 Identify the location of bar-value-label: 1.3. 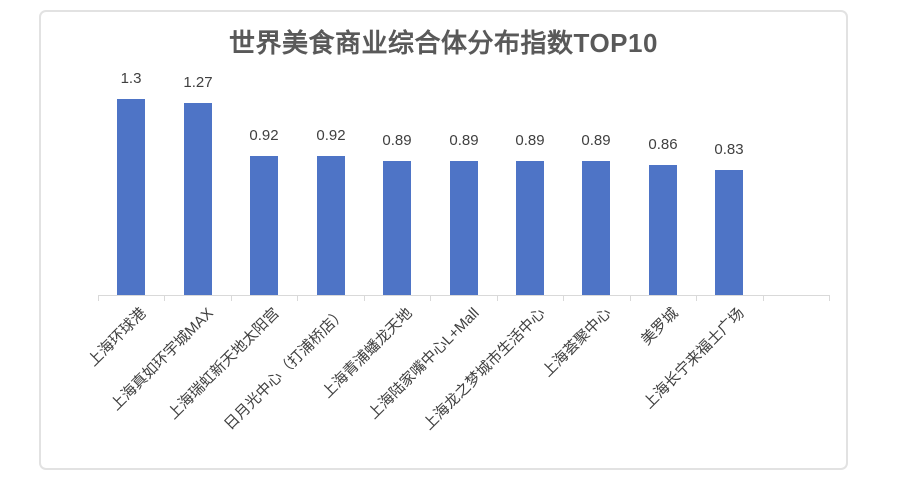
(131, 78).